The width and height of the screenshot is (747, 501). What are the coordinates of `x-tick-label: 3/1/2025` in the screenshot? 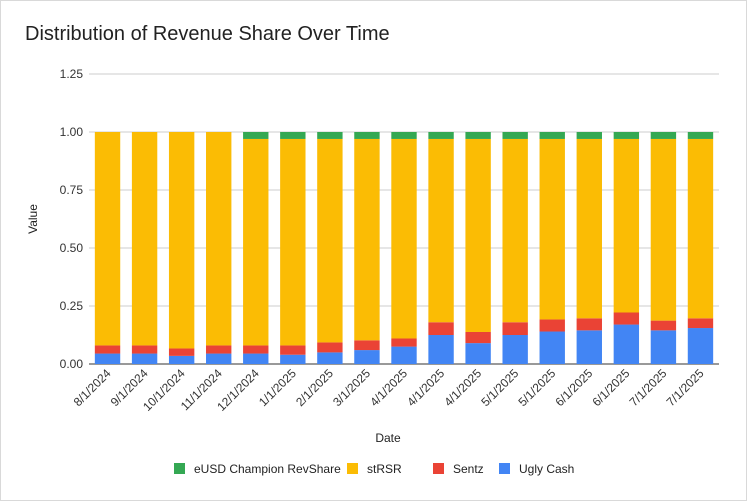 It's located at (351, 387).